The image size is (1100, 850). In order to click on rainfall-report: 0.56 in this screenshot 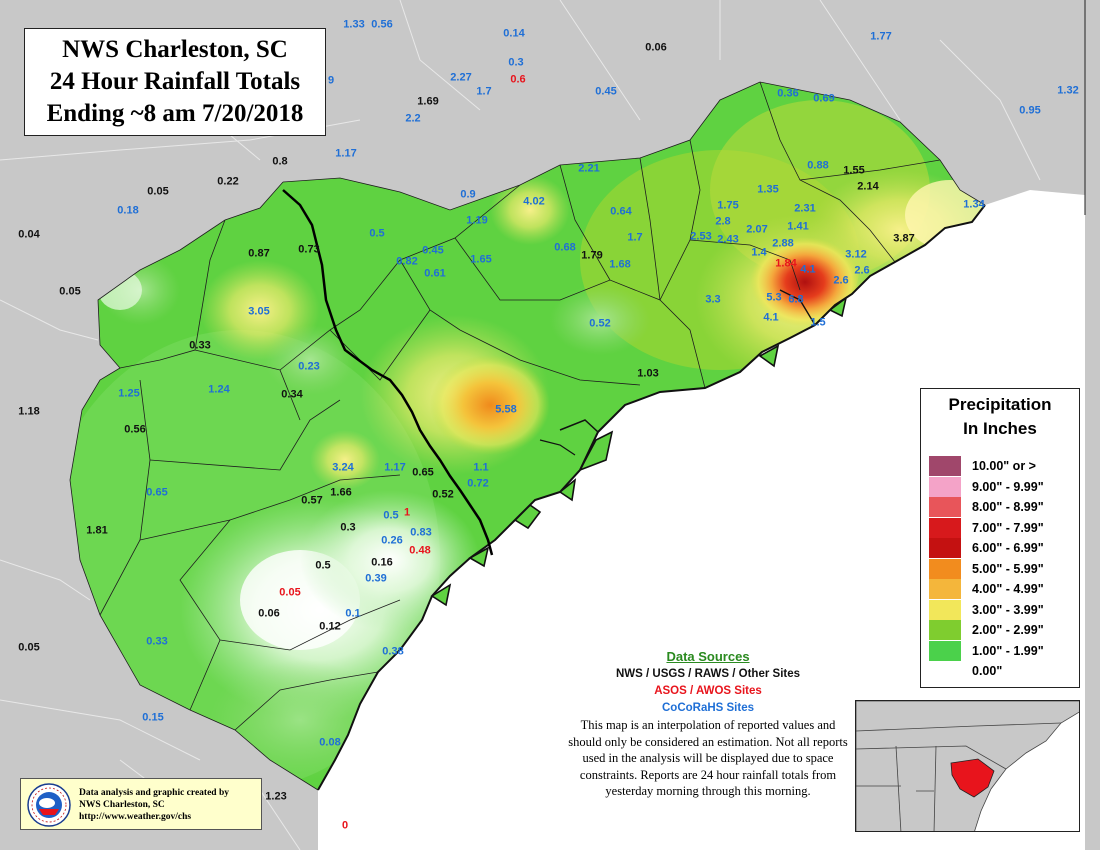, I will do `click(135, 429)`.